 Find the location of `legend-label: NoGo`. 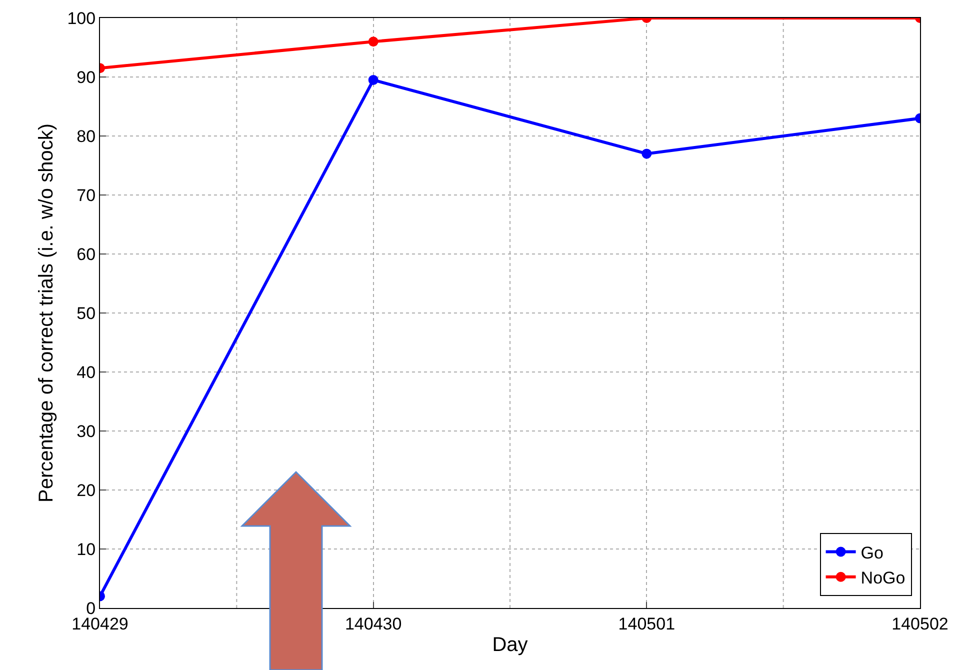

legend-label: NoGo is located at coordinates (883, 578).